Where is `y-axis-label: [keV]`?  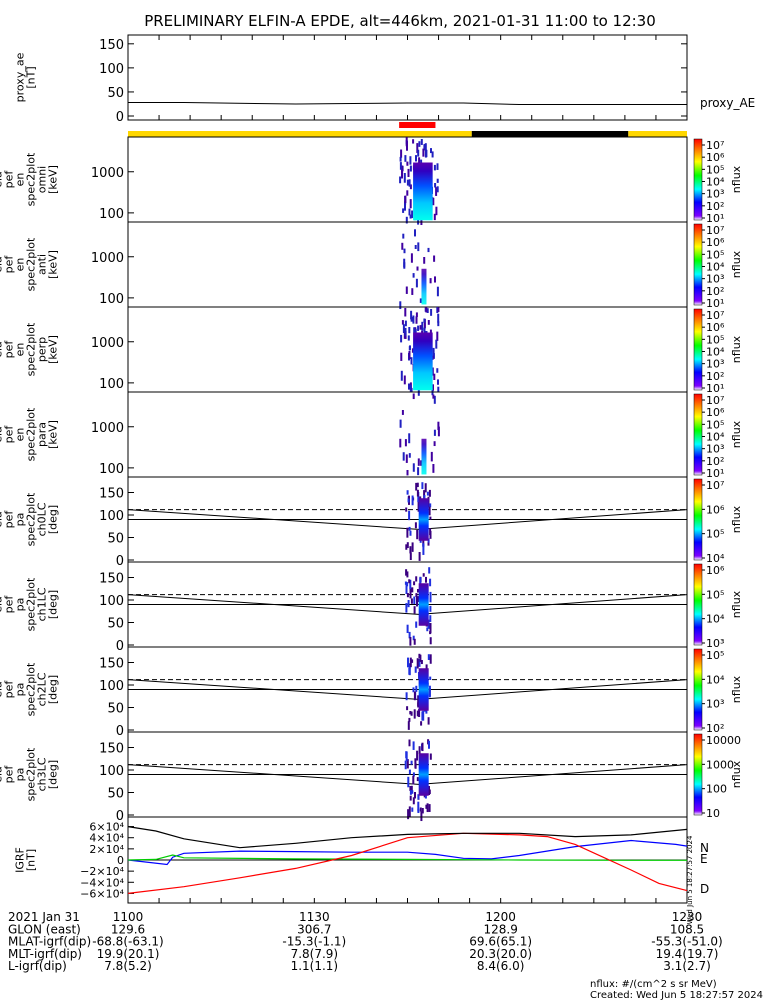 y-axis-label: [keV] is located at coordinates (53, 264).